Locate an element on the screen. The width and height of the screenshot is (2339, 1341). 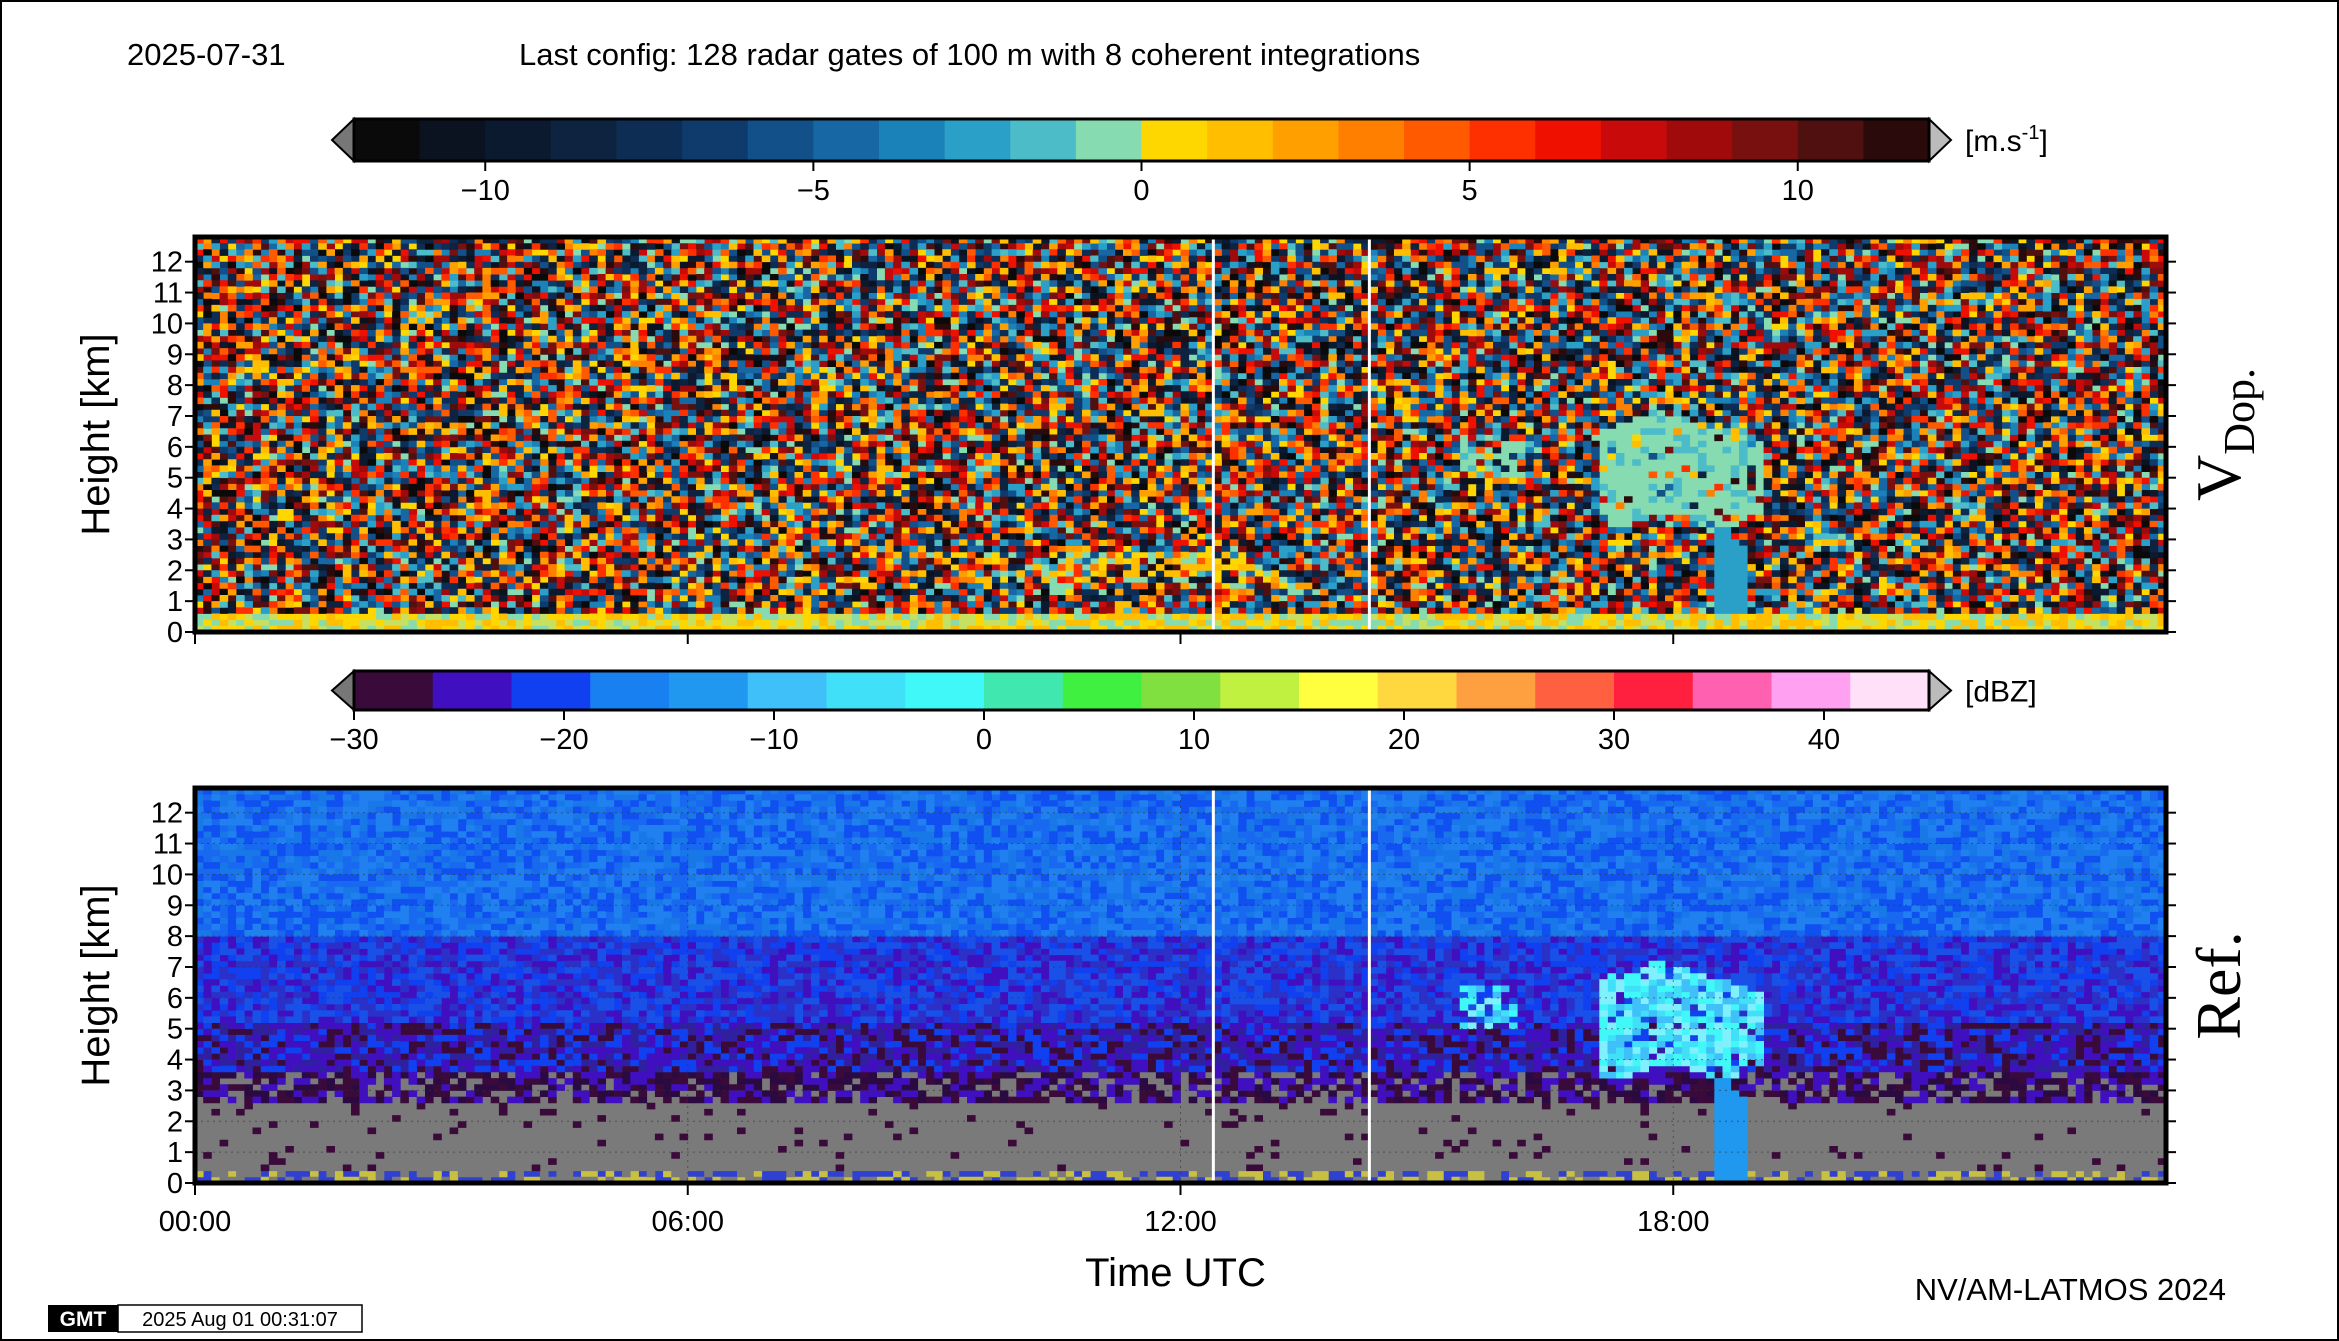
unit: [dBZ] is located at coordinates (2001, 692).